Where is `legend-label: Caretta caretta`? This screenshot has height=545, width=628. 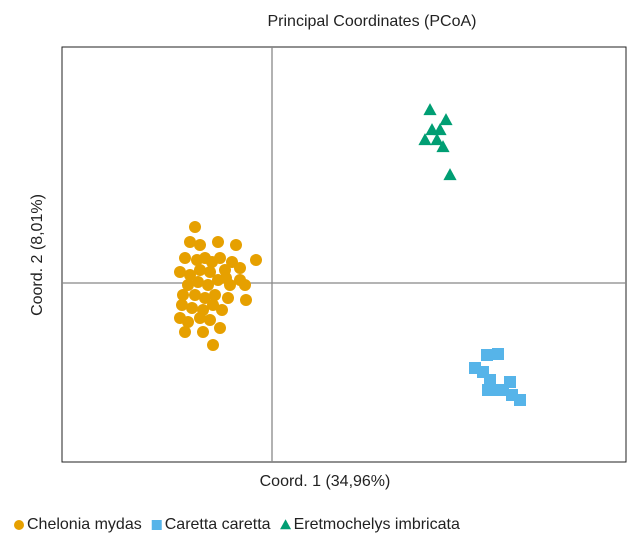
legend-label: Caretta caretta is located at coordinates (218, 524).